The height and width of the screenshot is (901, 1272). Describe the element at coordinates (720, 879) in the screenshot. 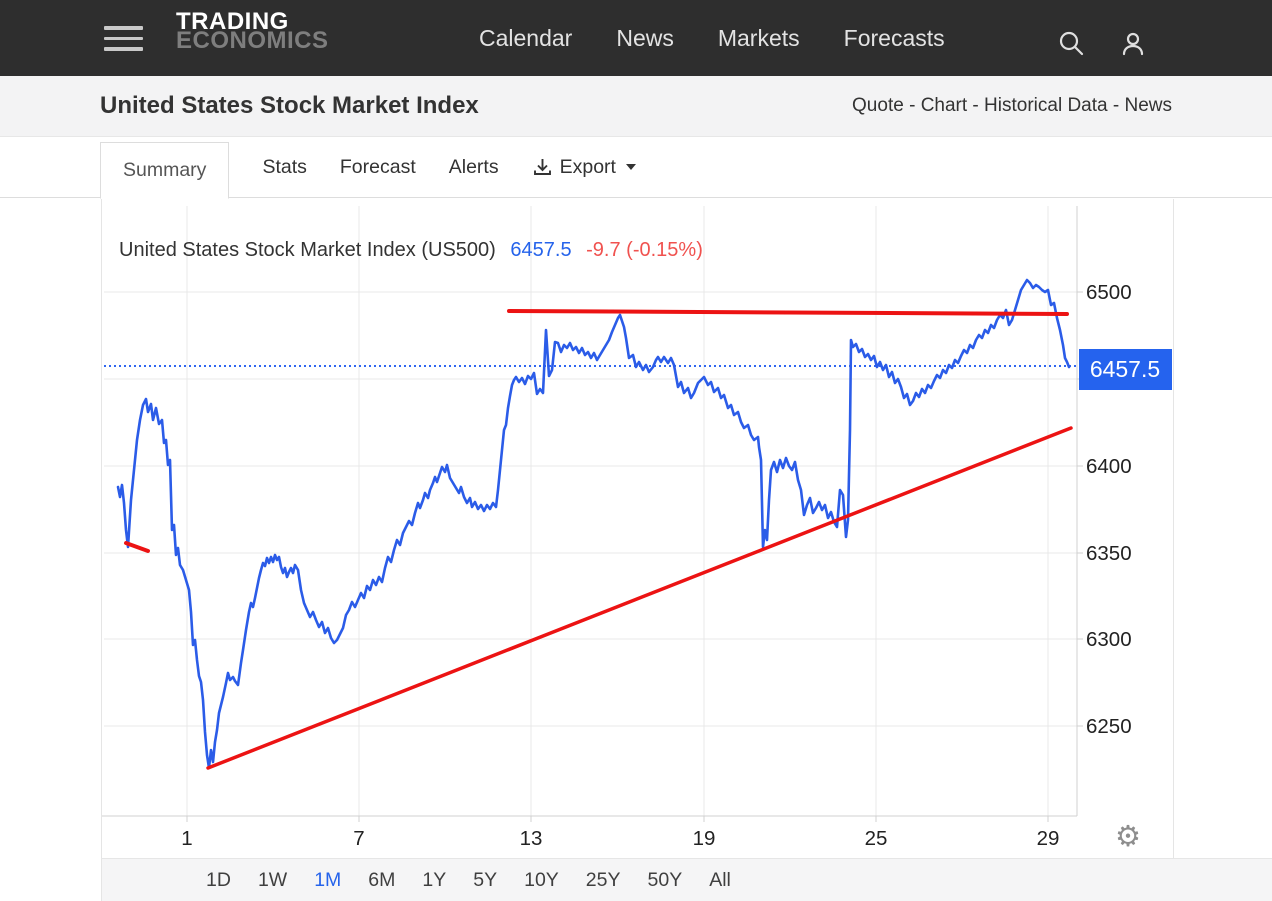

I see `range-button-all: All` at that location.